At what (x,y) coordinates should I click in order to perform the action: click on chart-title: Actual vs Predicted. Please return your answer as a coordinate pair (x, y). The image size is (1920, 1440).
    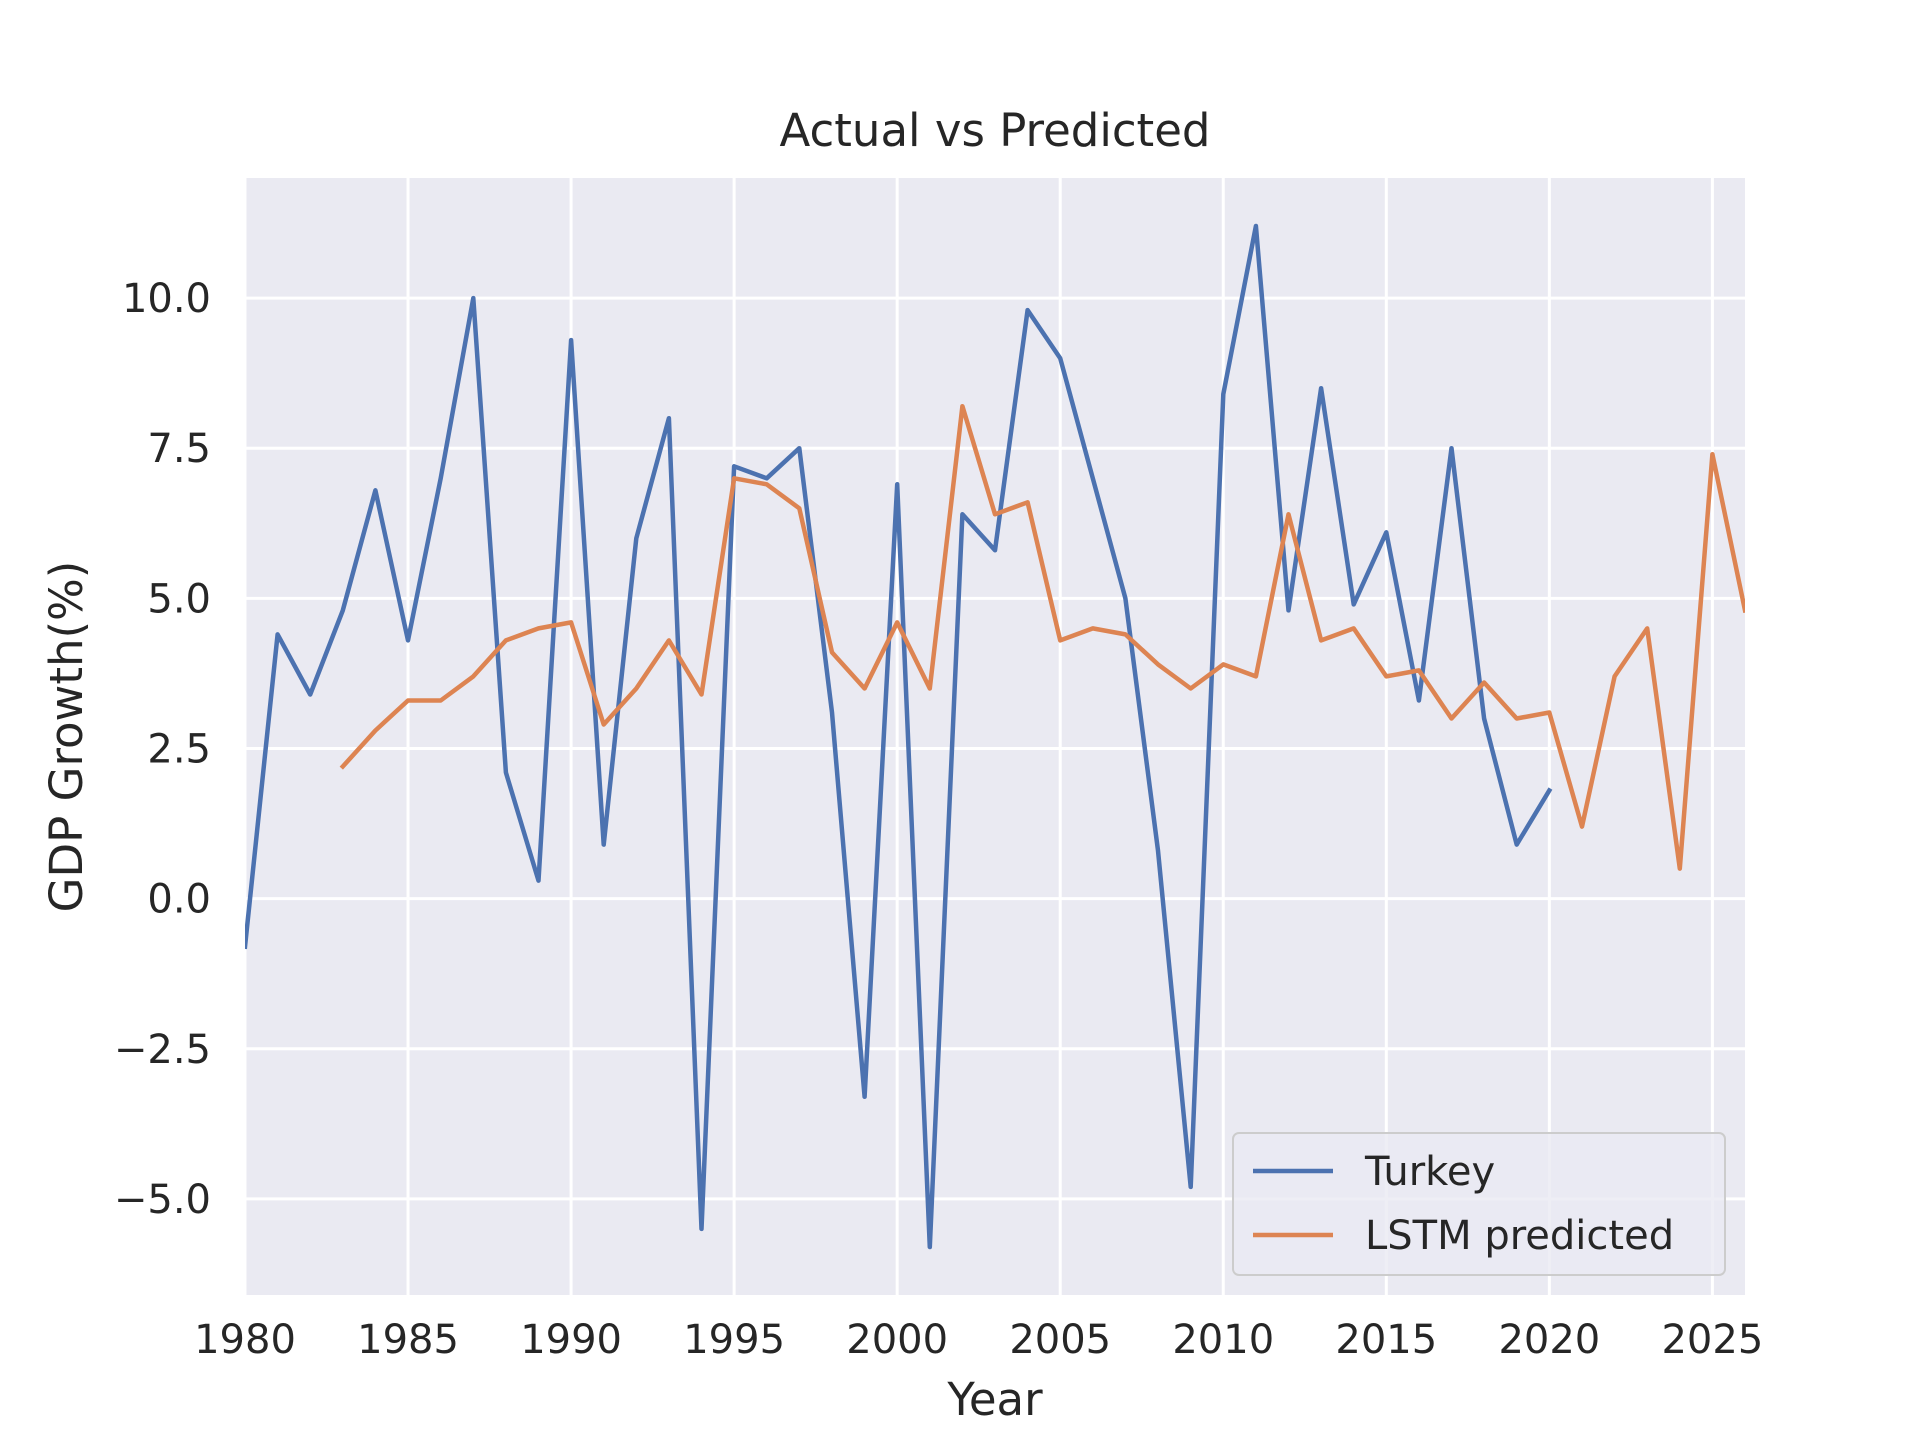
    Looking at the image, I should click on (995, 130).